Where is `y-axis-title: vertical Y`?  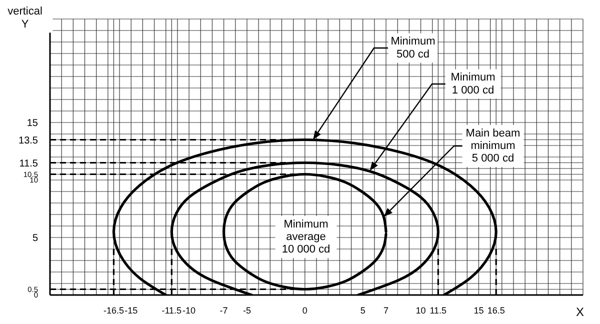
y-axis-title: vertical Y is located at coordinates (25, 18).